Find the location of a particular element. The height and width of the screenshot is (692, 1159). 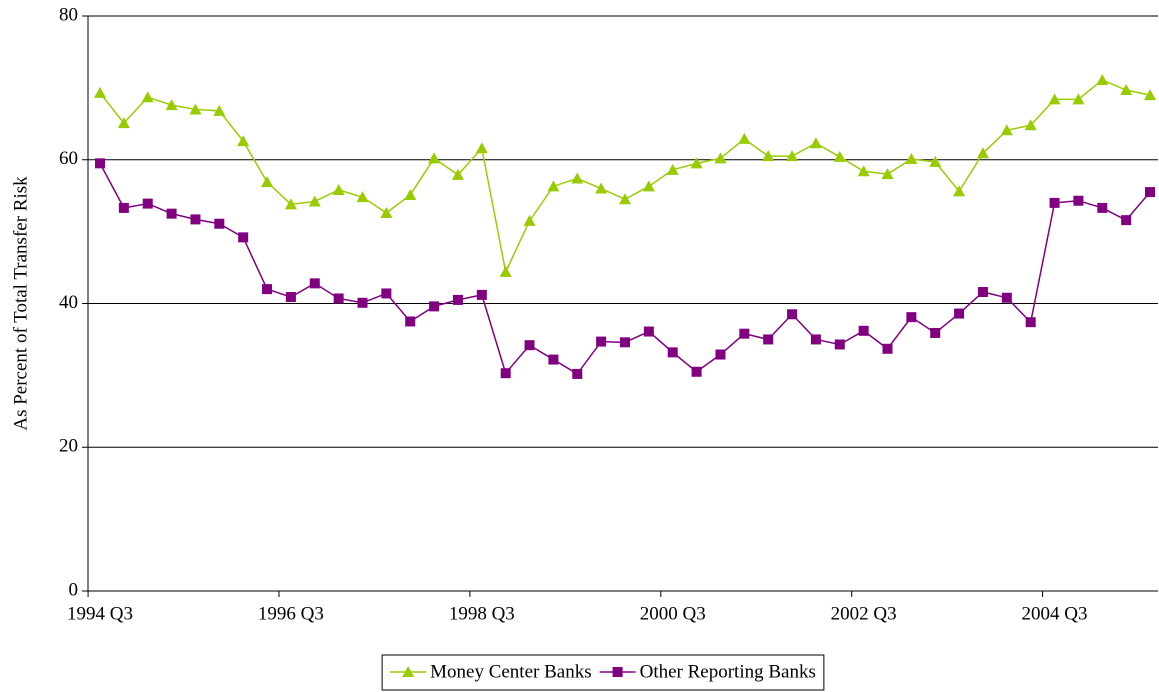

y-tick-label: 20 is located at coordinates (68, 446).